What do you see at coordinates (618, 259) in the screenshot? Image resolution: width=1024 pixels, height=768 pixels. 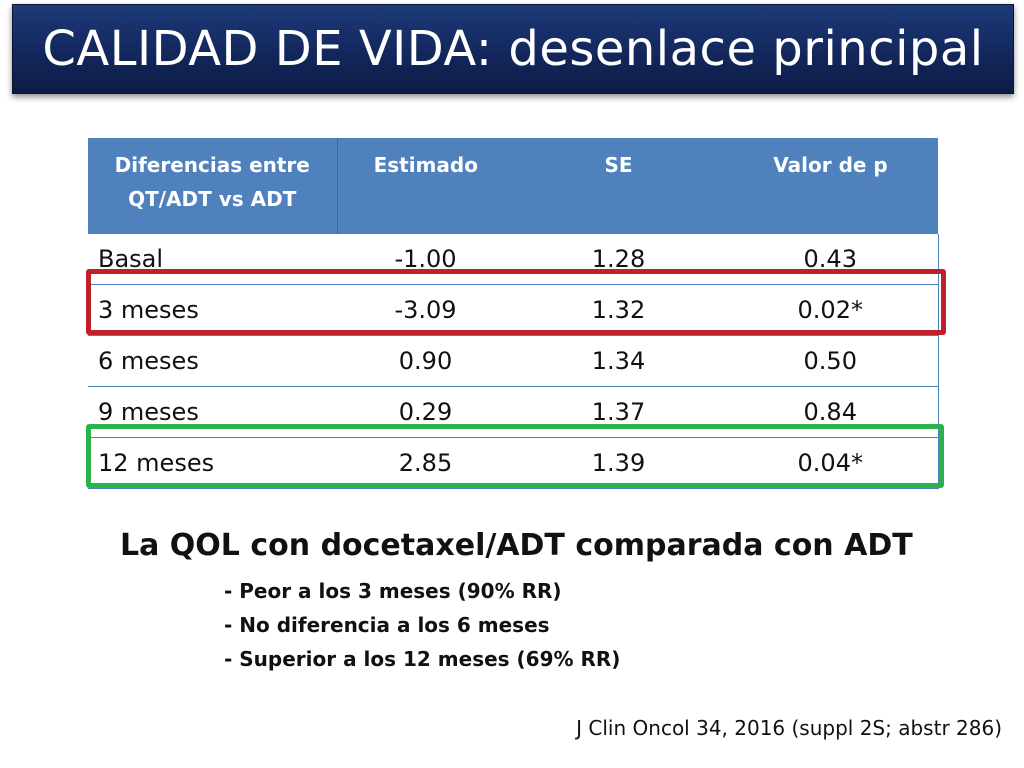 I see `se-cell: 1.28` at bounding box center [618, 259].